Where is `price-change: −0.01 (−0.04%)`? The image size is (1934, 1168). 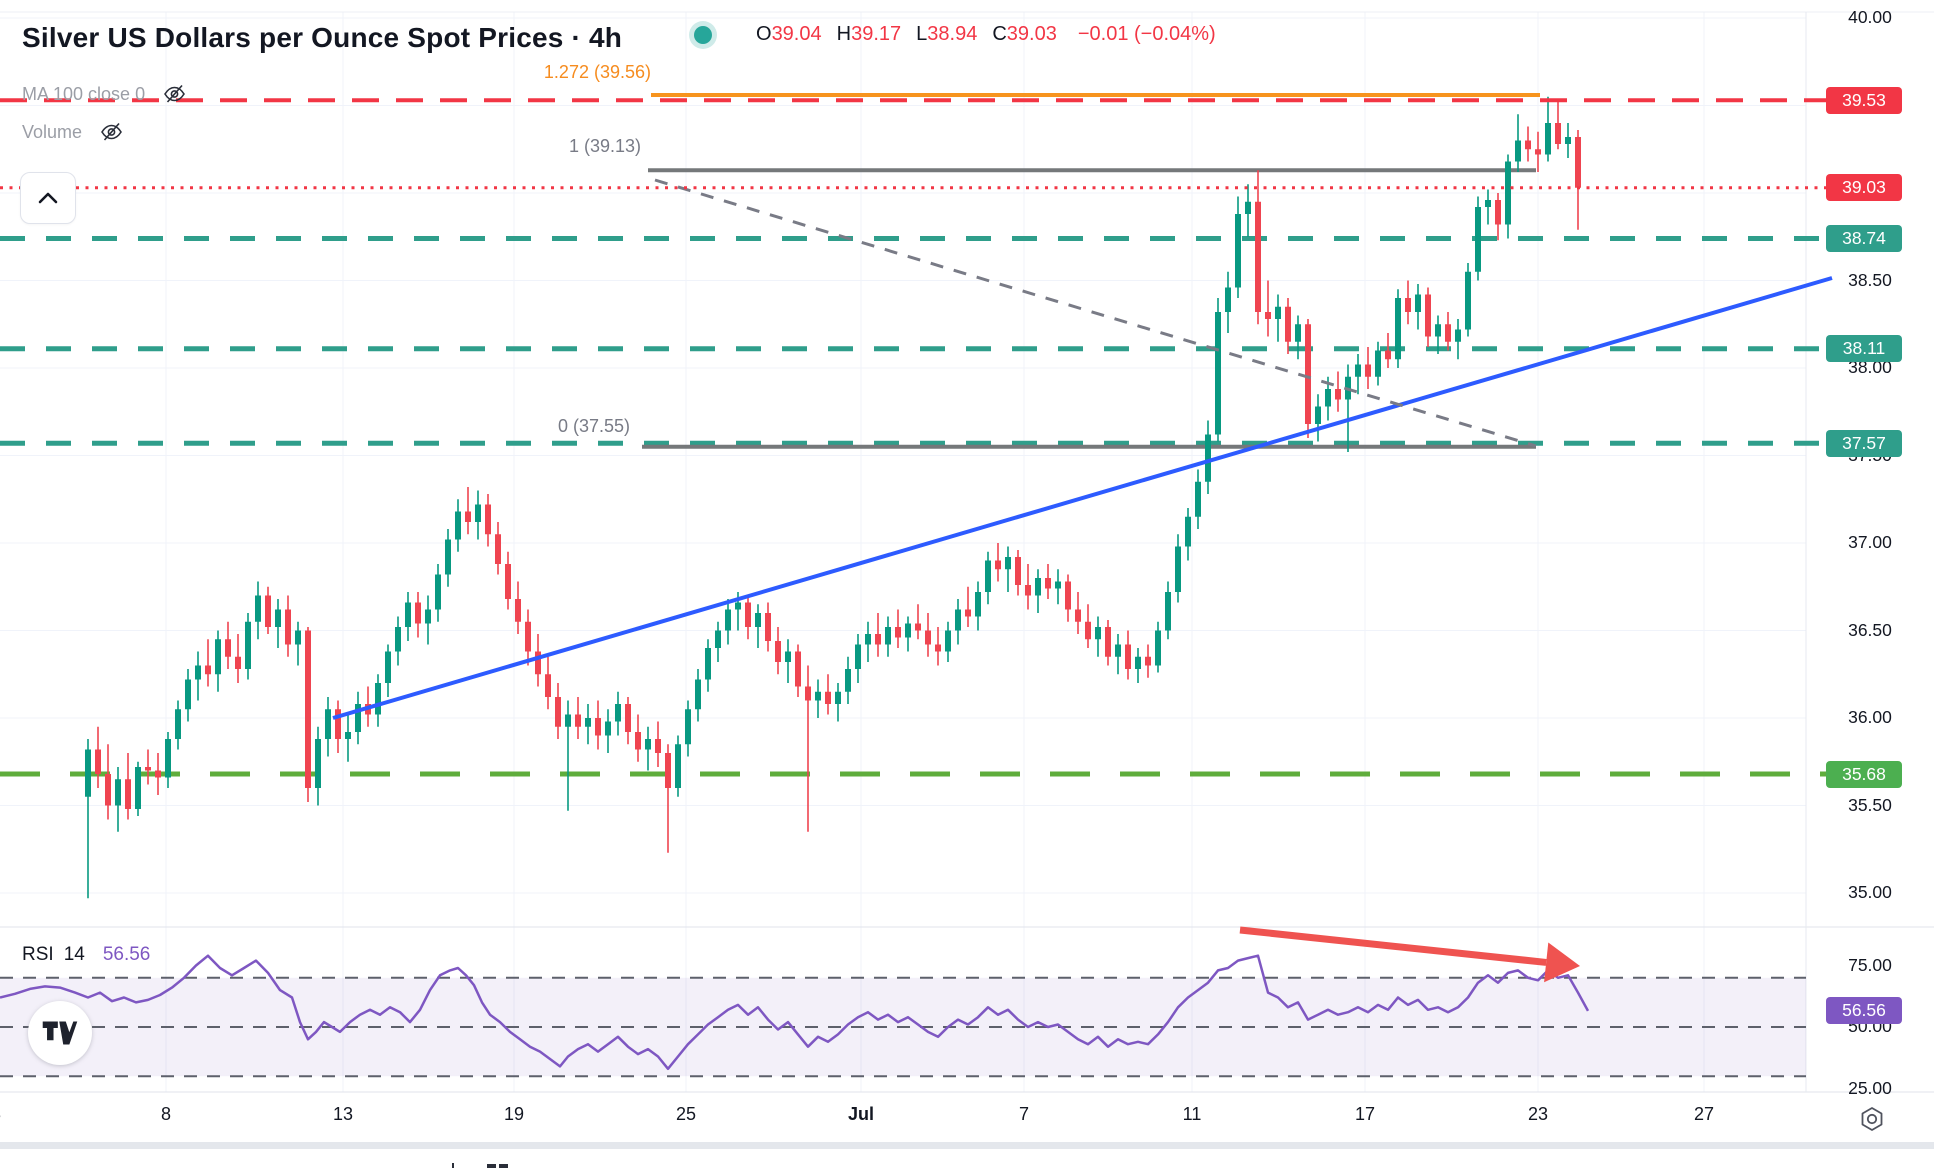 price-change: −0.01 (−0.04%) is located at coordinates (1146, 34).